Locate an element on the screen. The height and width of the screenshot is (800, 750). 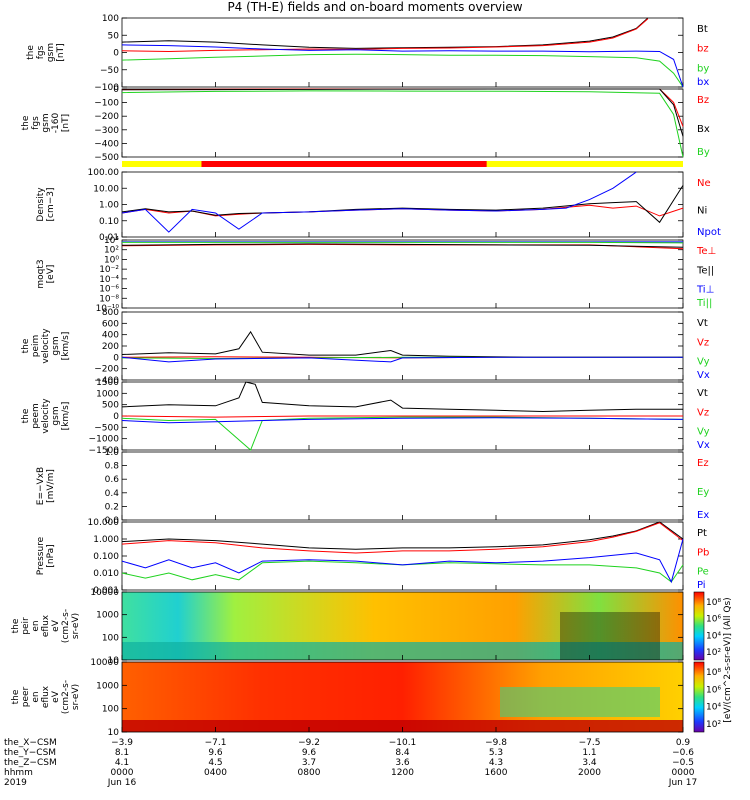
ylabel-line: -160 is located at coordinates (56, 123).